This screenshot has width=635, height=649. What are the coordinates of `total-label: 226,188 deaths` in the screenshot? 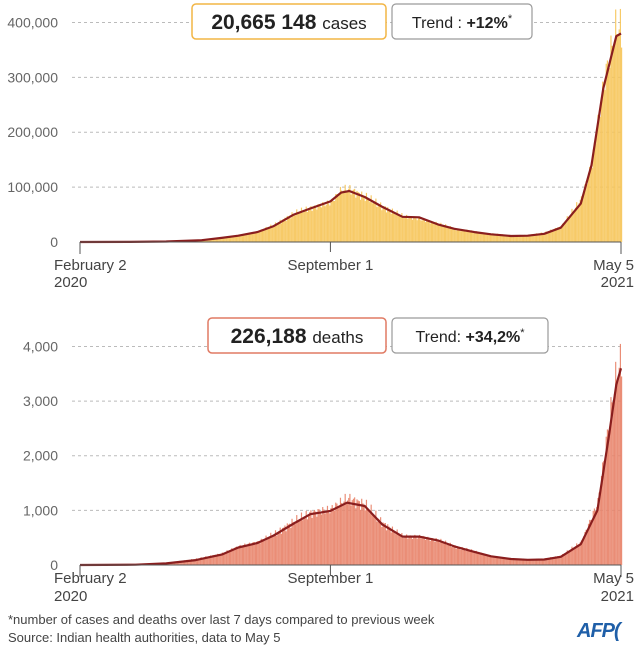 It's located at (297, 336).